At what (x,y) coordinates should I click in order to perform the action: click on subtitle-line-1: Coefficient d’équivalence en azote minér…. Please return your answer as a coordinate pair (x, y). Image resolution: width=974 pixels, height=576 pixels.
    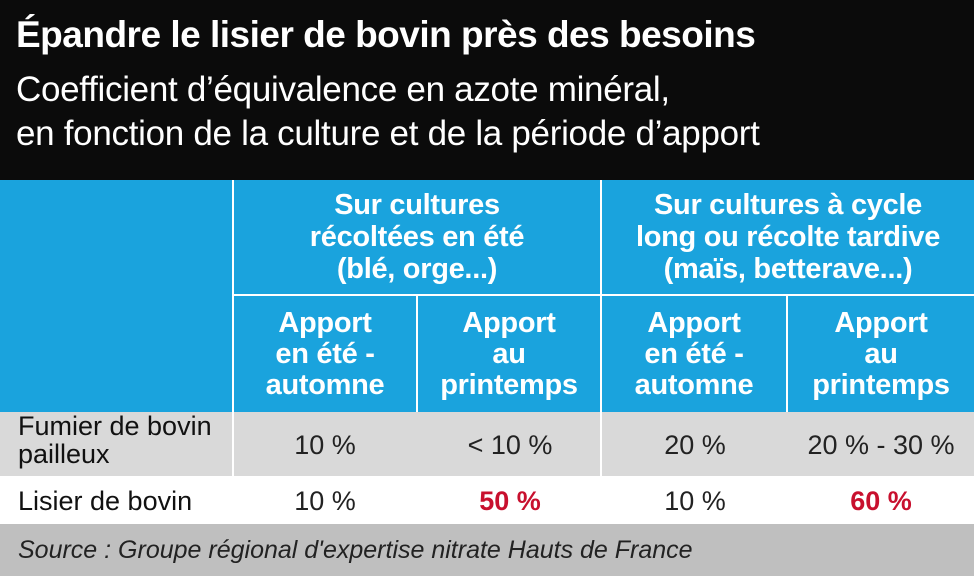
    Looking at the image, I should click on (343, 89).